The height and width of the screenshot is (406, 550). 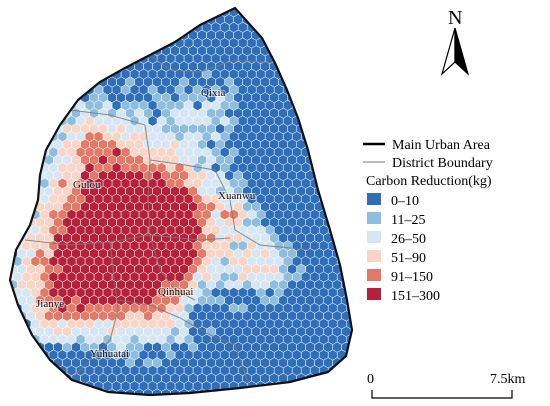 I want to click on north-arrow: N, so click(x=455, y=41).